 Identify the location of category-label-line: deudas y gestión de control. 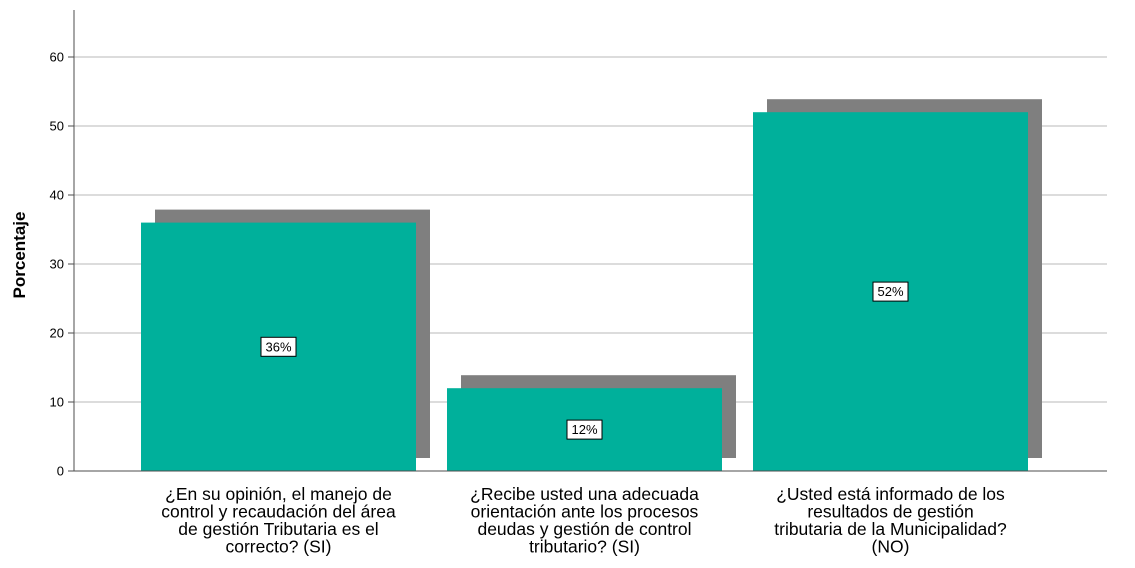
(584, 529).